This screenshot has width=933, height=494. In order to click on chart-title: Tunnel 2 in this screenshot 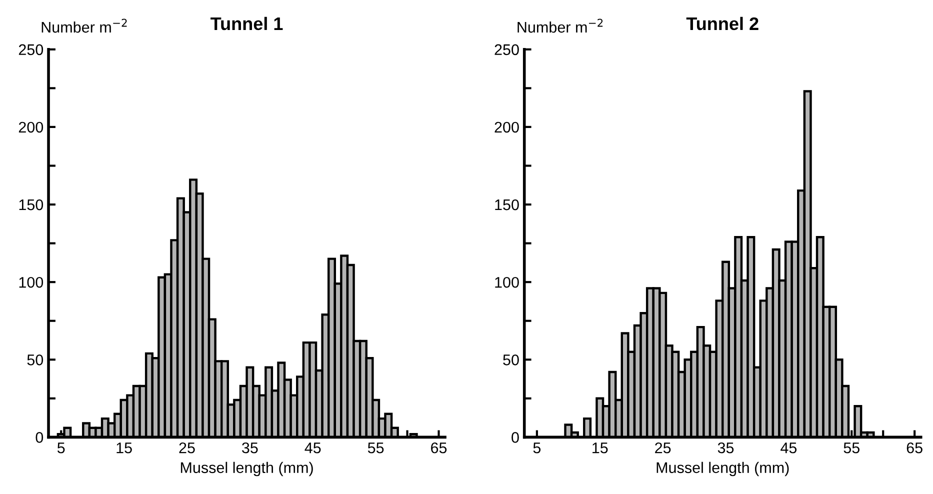, I will do `click(722, 23)`.